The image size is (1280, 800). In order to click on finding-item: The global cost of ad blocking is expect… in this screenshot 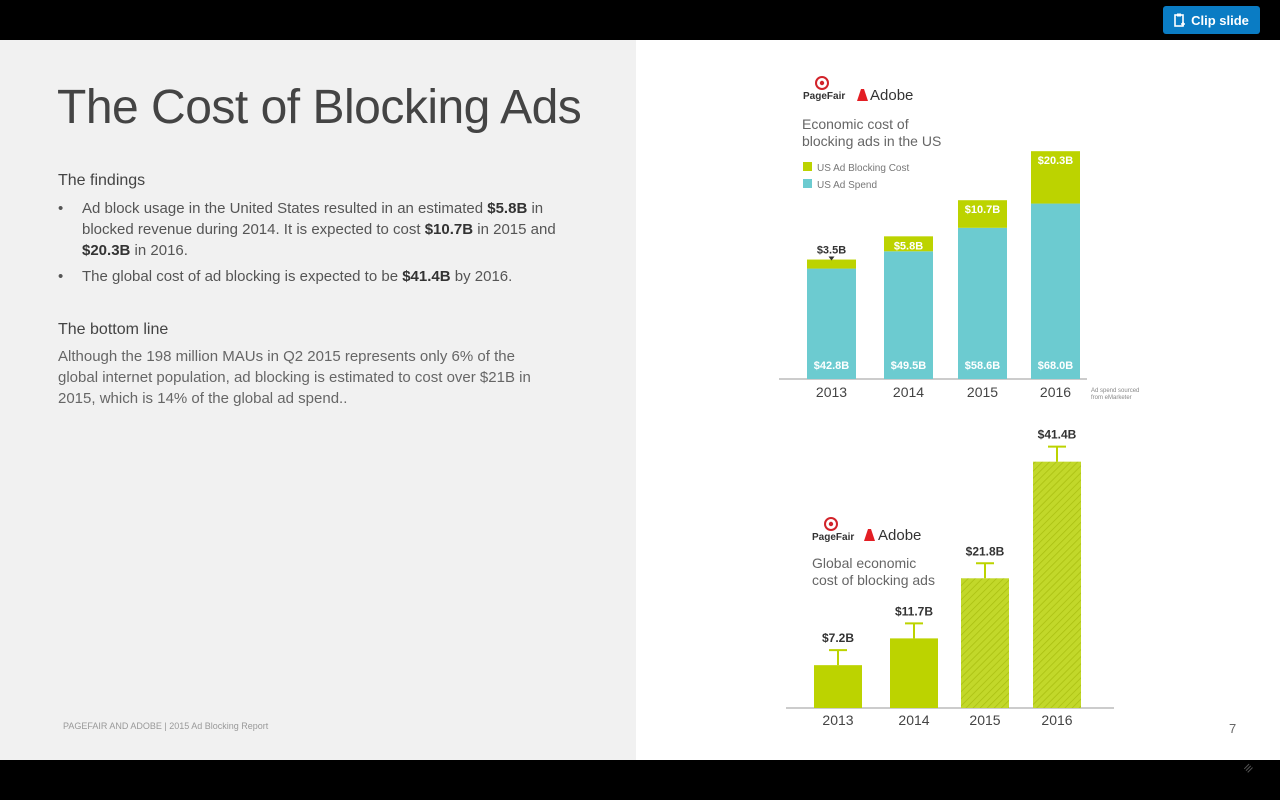, I will do `click(318, 276)`.